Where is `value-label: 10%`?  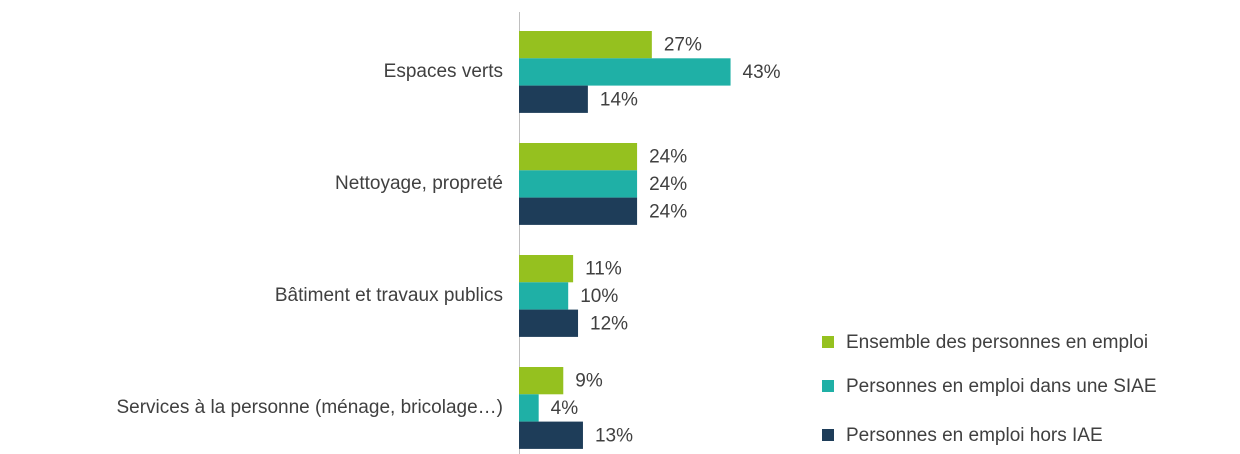
value-label: 10% is located at coordinates (599, 296).